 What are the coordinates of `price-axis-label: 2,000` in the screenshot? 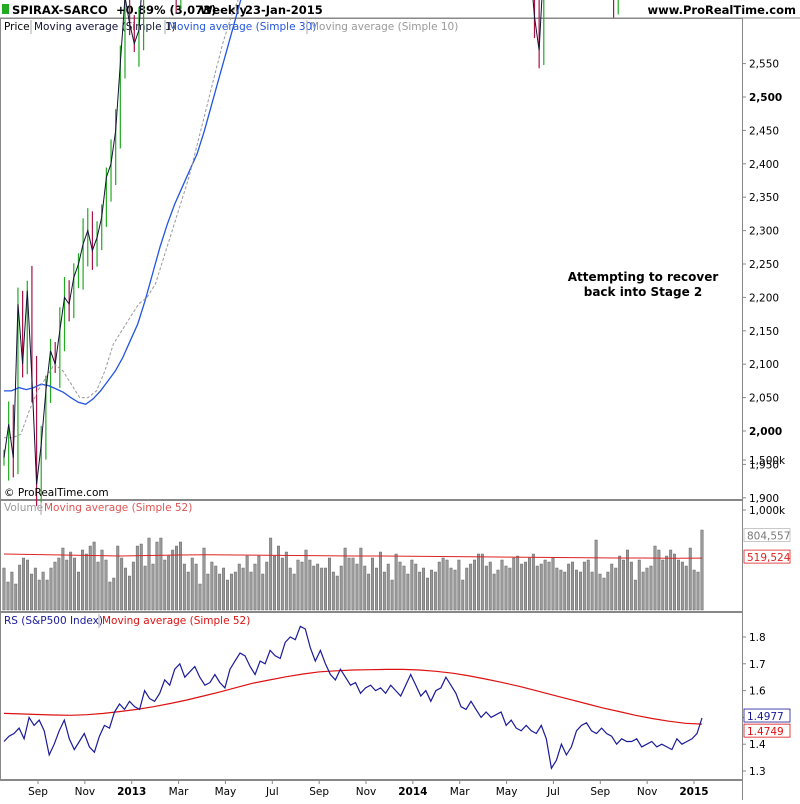 It's located at (765, 432).